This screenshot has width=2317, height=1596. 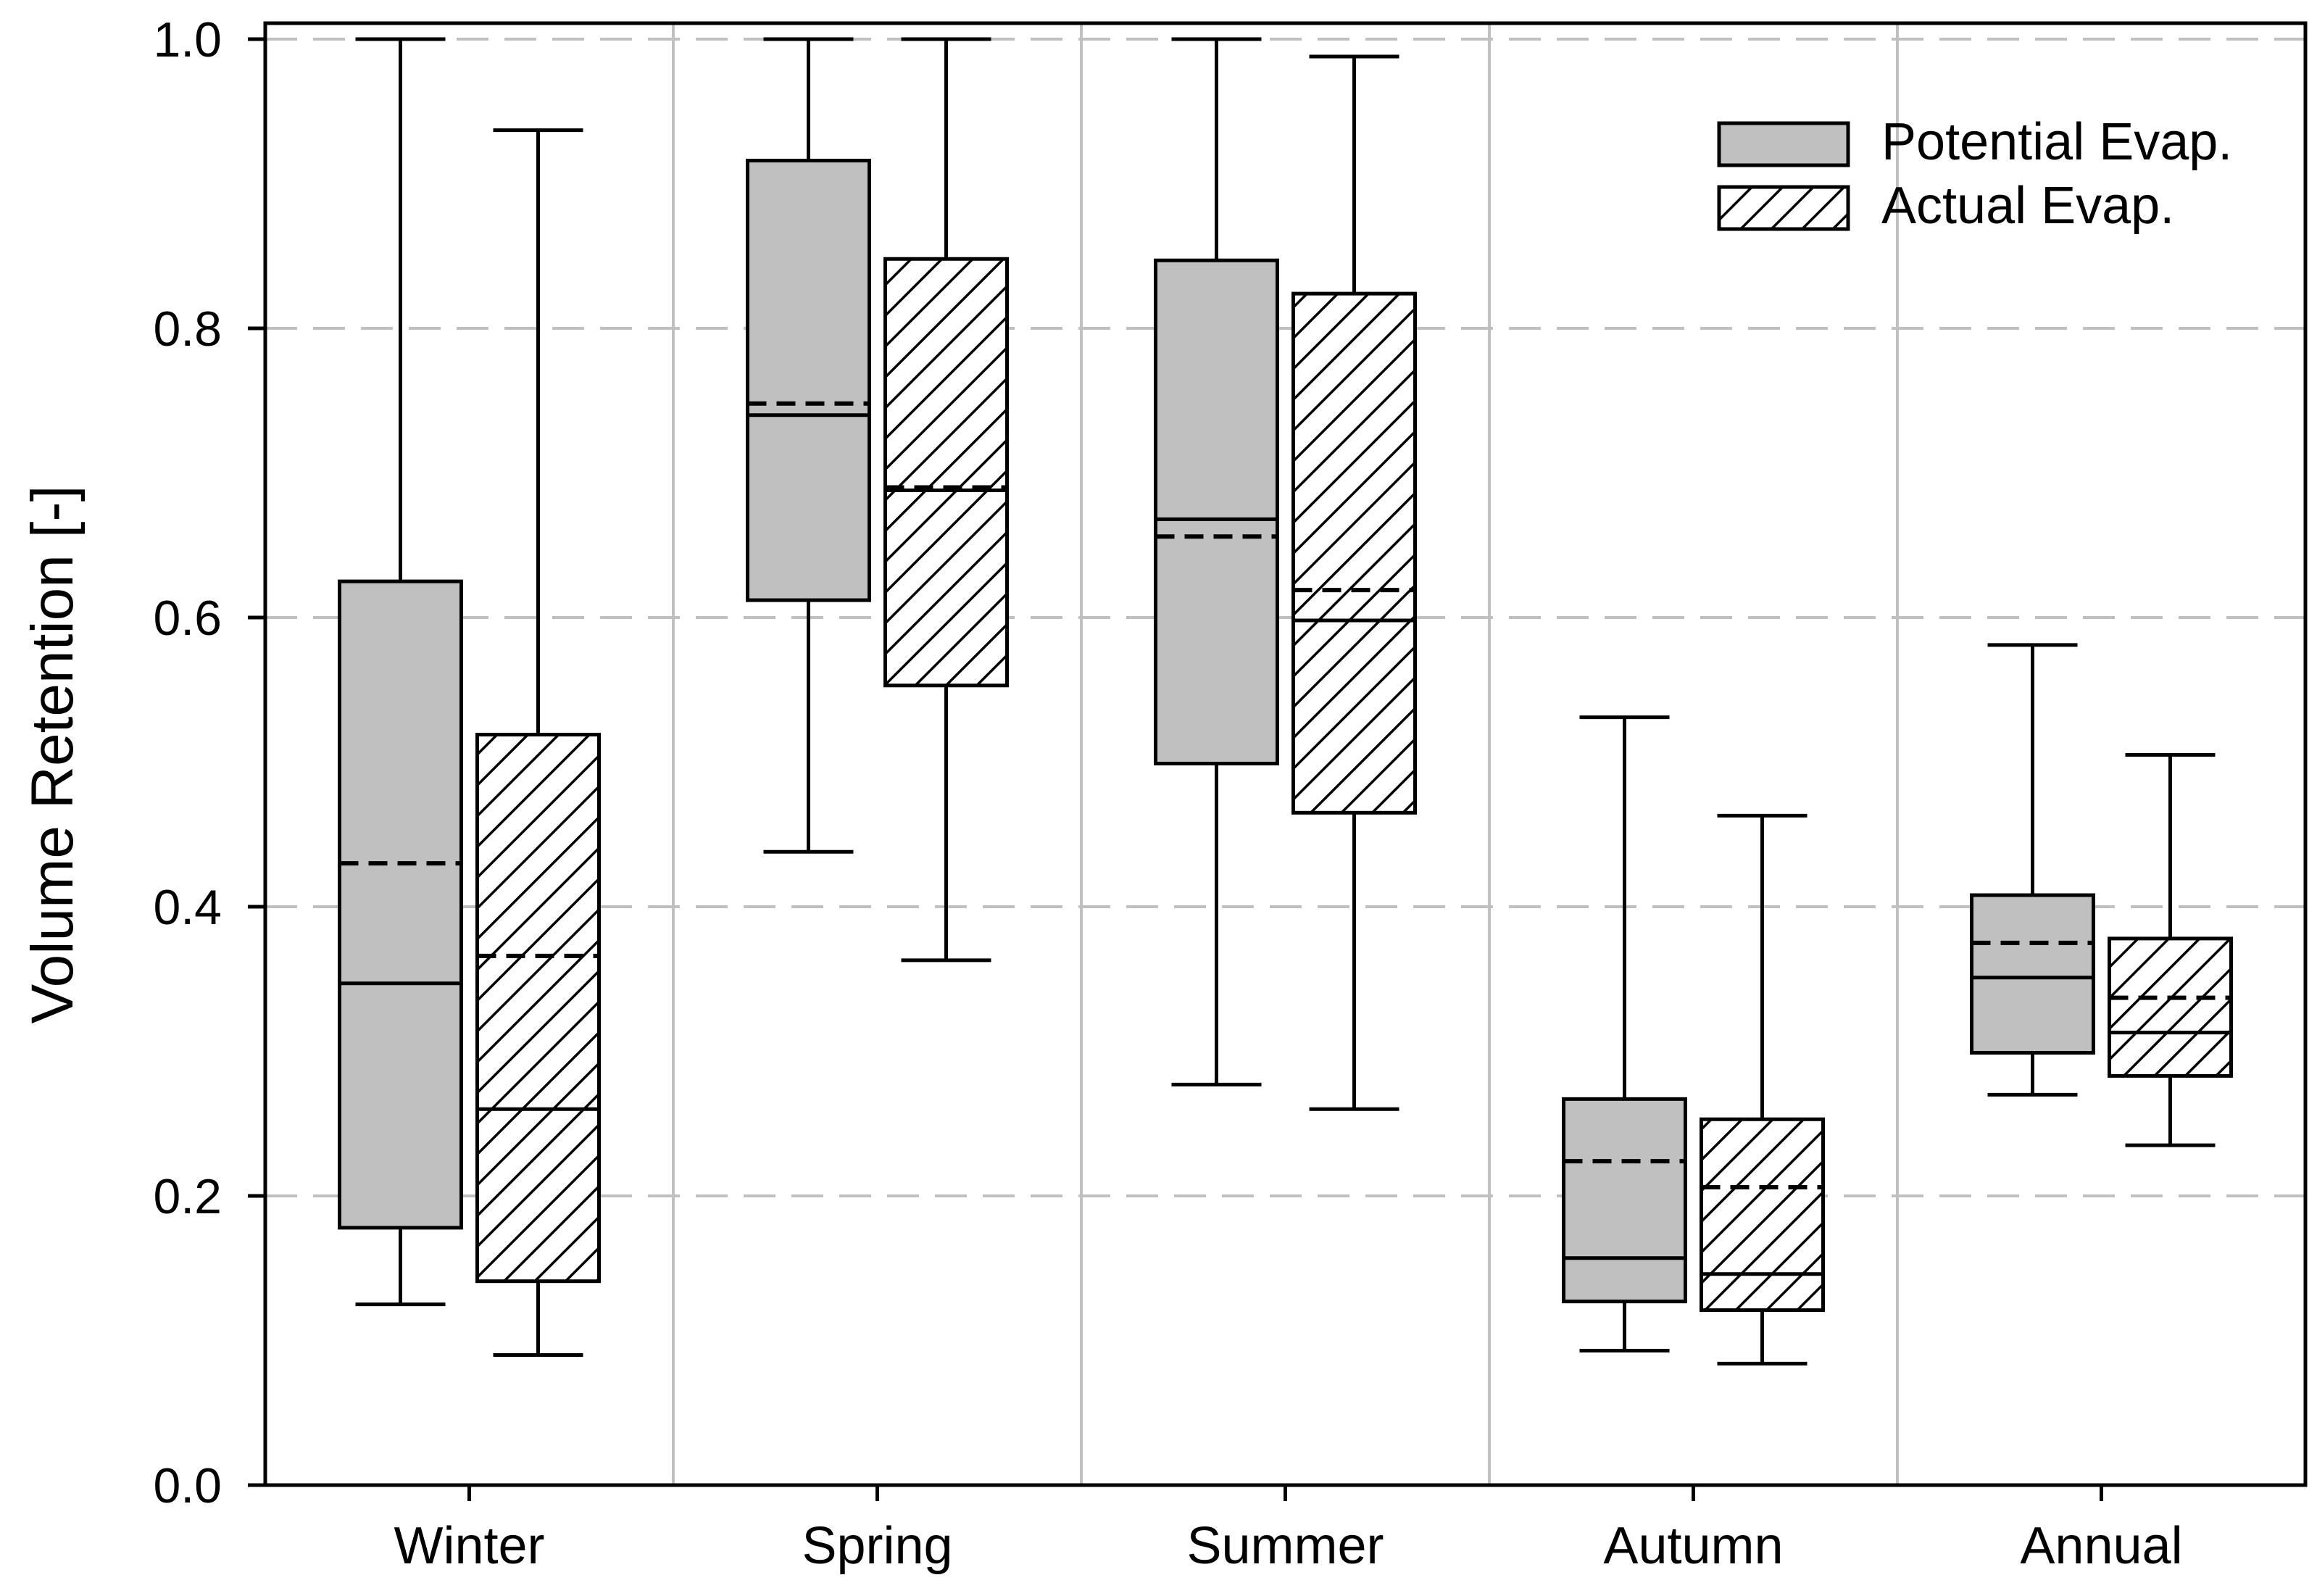 I want to click on x-tick-label: Annual, so click(x=2101, y=1546).